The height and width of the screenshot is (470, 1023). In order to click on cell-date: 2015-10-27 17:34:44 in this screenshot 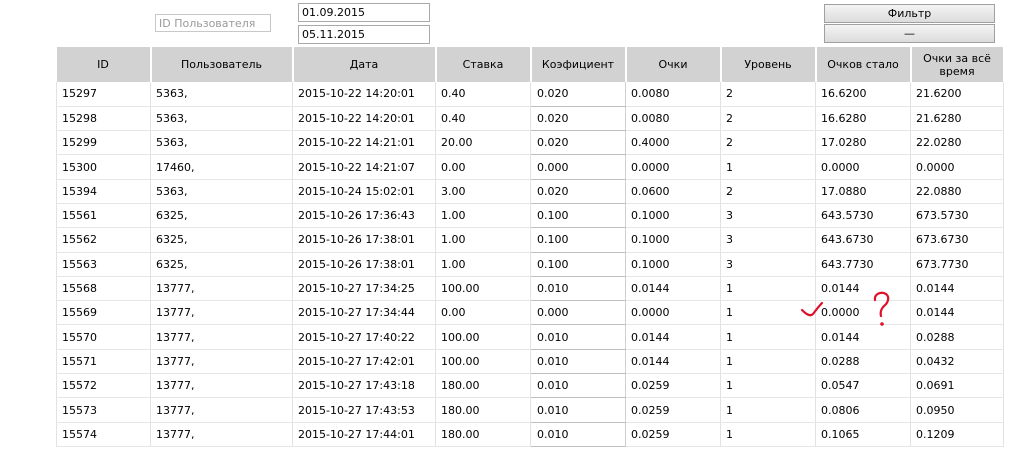, I will do `click(364, 313)`.